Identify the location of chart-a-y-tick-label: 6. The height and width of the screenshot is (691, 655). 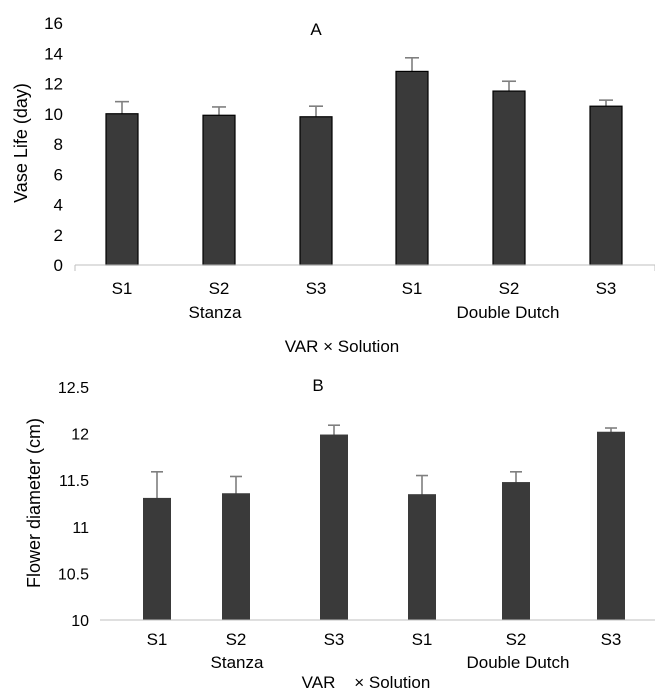
(58, 174).